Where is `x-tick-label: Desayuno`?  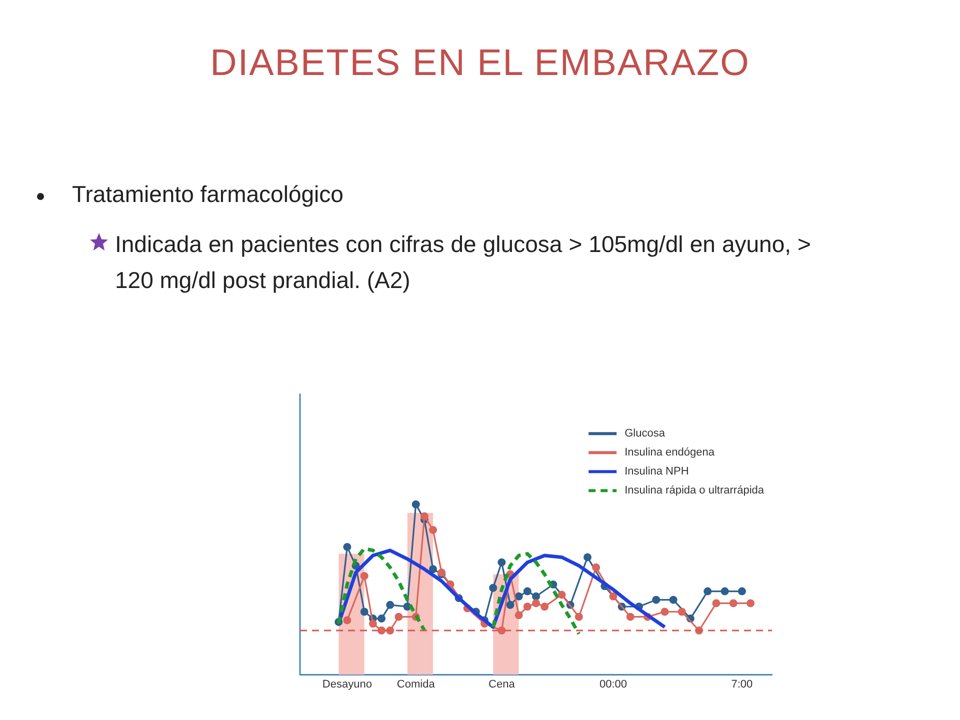 x-tick-label: Desayuno is located at coordinates (347, 684).